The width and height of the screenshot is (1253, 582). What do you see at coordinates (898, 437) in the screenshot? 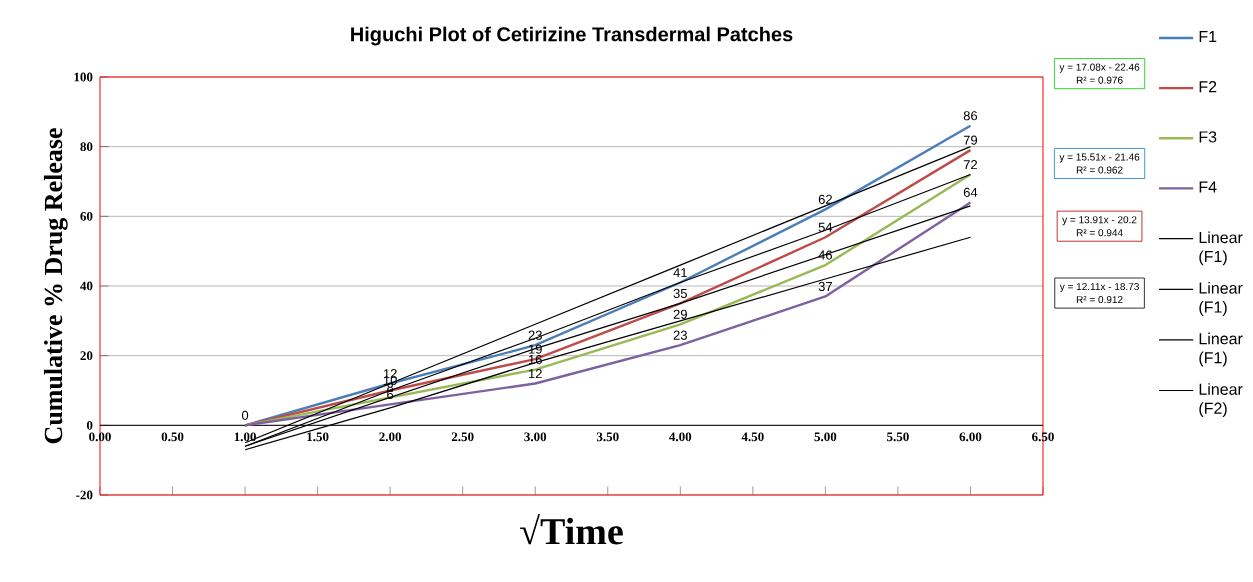
I see `x-tick-label: 5.50` at bounding box center [898, 437].